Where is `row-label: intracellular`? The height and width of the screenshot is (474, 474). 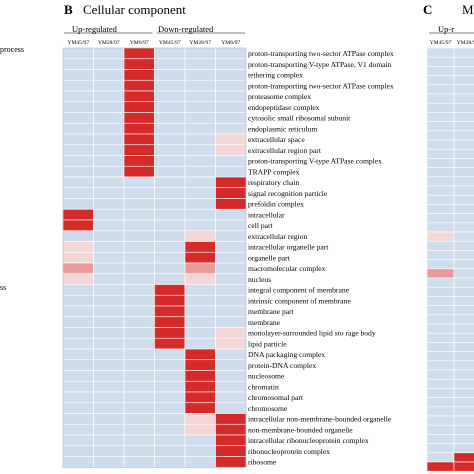 row-label: intracellular is located at coordinates (266, 214).